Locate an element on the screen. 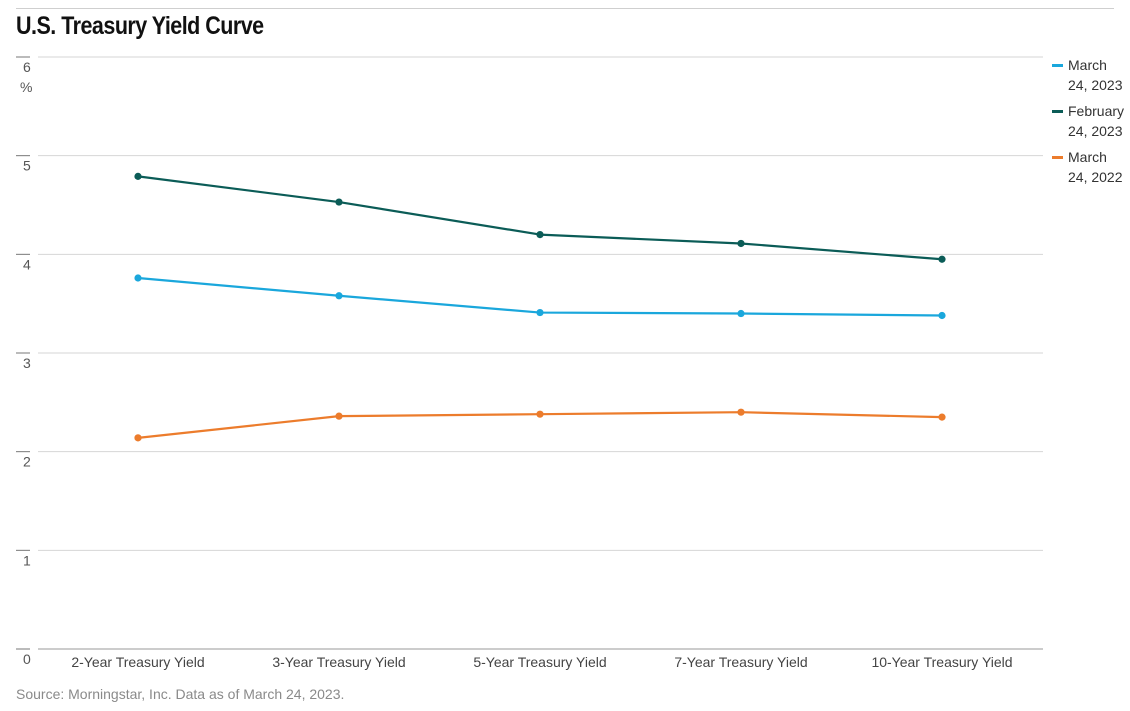  tick-label-x-1: 3-Year Treasury Yield is located at coordinates (338, 662).